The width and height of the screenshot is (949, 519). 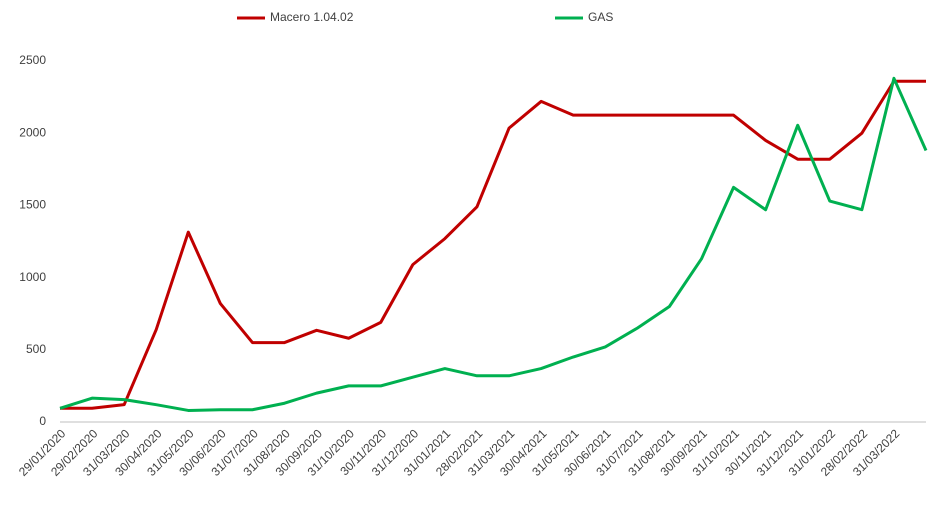 What do you see at coordinates (32, 277) in the screenshot?
I see `y-tick-label: 1000` at bounding box center [32, 277].